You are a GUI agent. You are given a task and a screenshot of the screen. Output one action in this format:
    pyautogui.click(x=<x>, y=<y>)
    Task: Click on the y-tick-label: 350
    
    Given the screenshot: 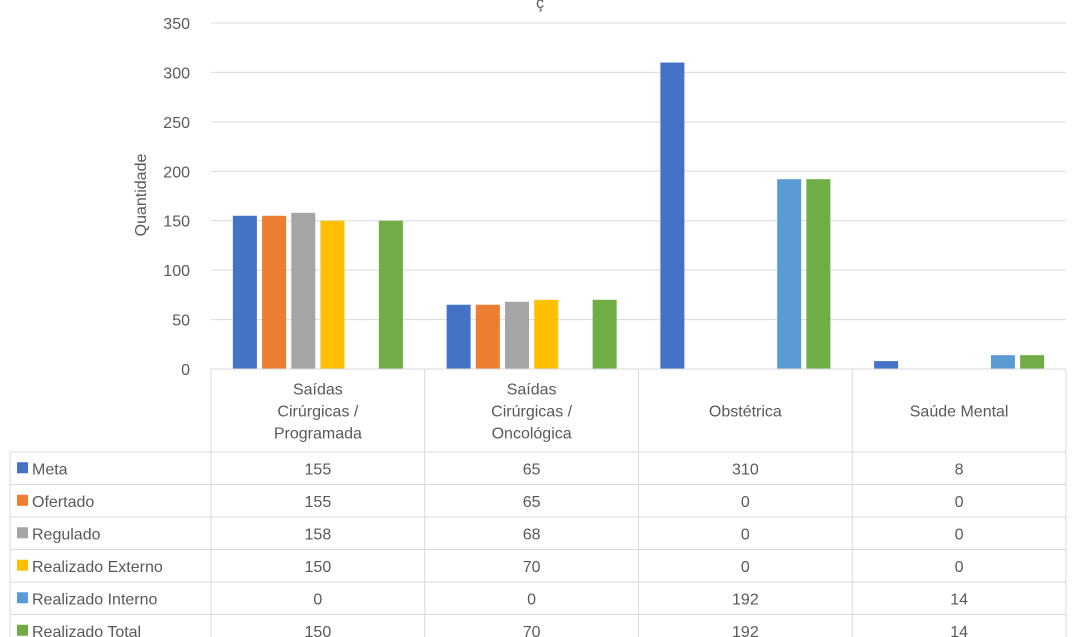 What is the action you would take?
    pyautogui.click(x=176, y=24)
    